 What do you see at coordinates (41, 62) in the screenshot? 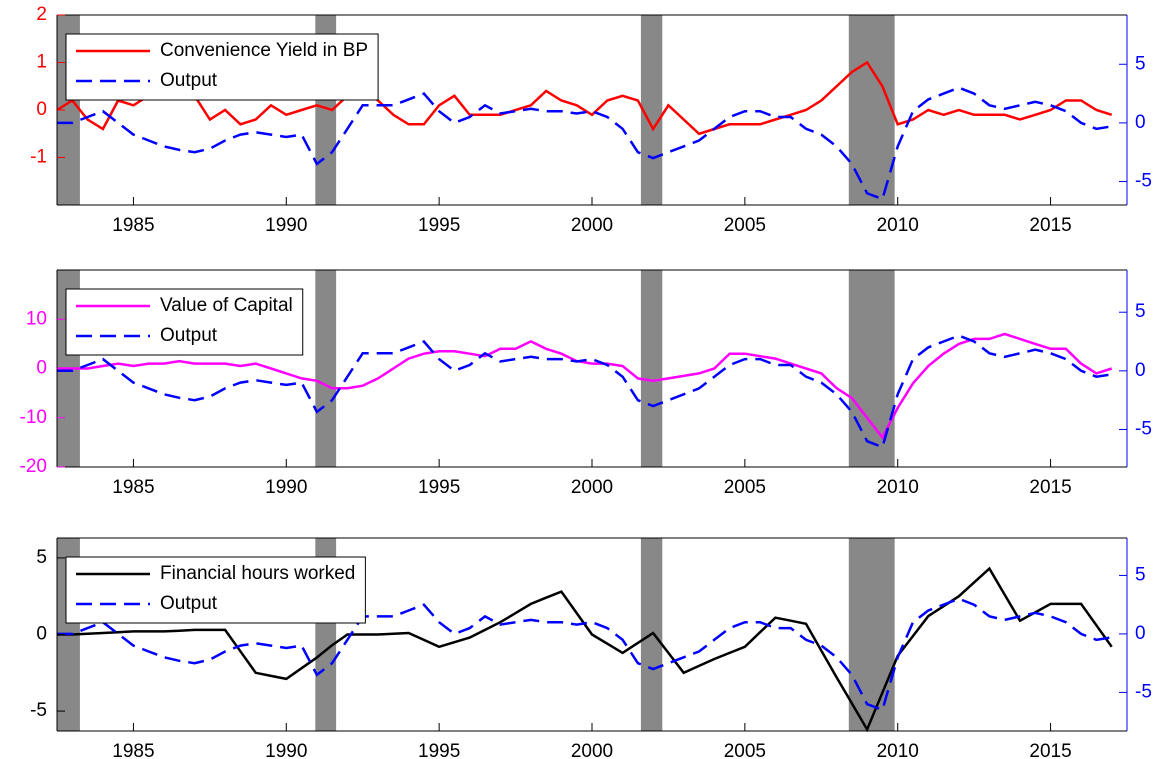
I see `y-tick-label: 1` at bounding box center [41, 62].